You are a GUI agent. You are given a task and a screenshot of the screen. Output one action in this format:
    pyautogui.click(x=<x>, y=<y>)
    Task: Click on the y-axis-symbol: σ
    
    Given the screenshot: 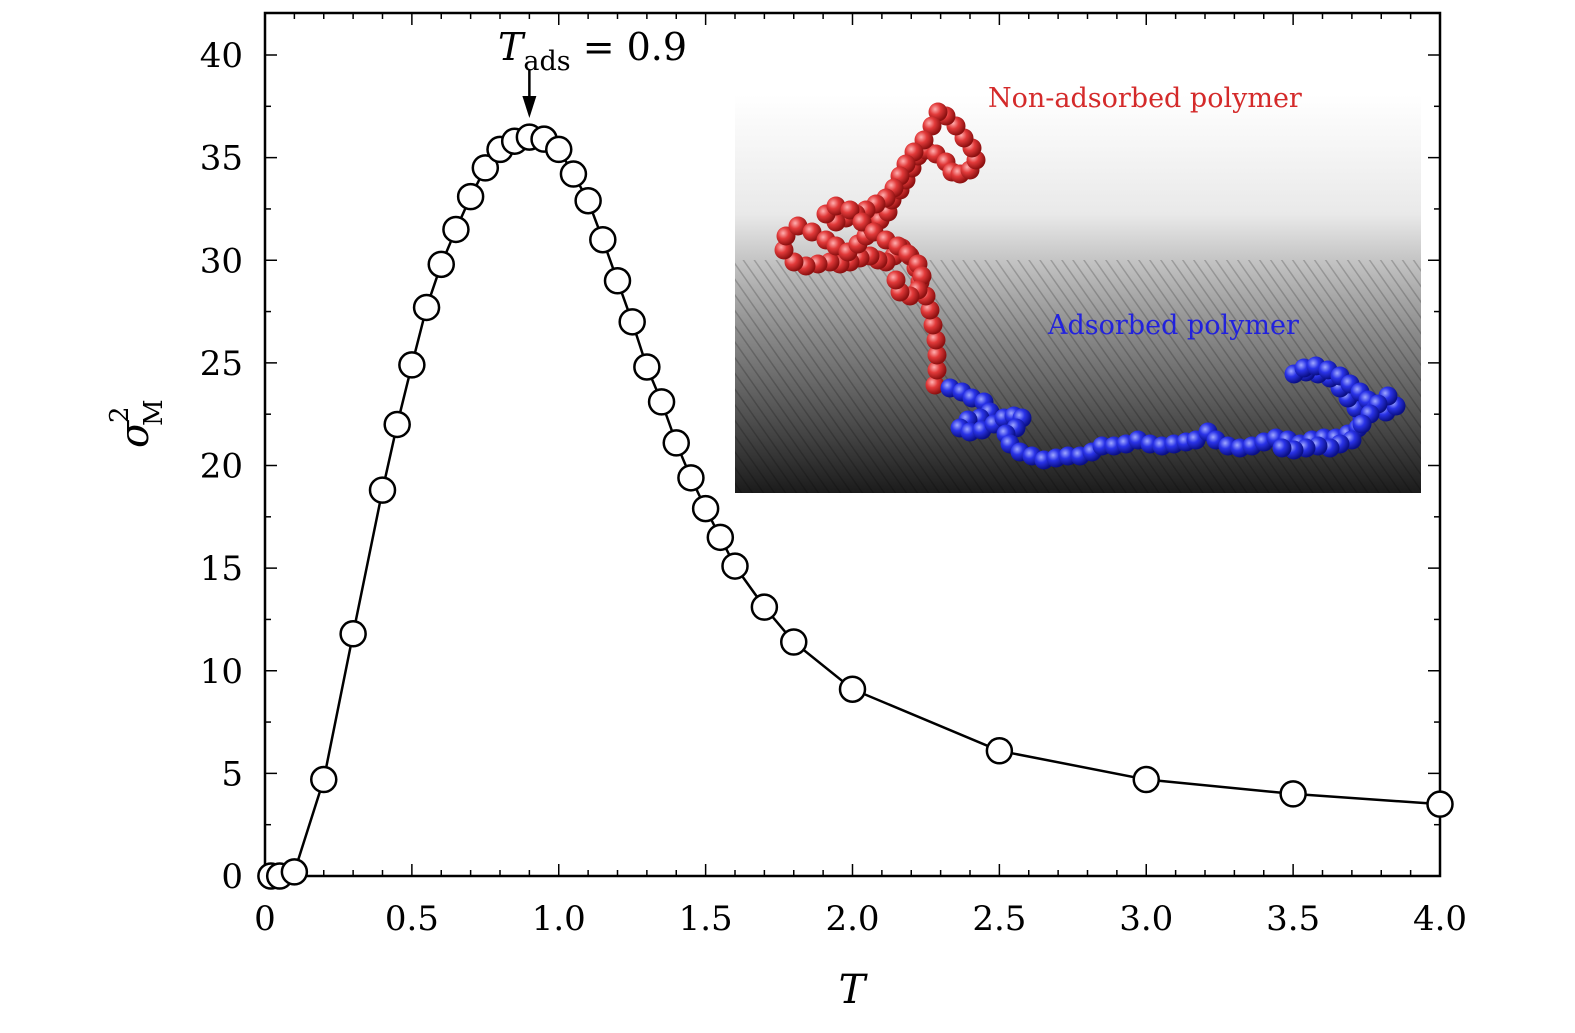 What is the action you would take?
    pyautogui.click(x=135, y=433)
    